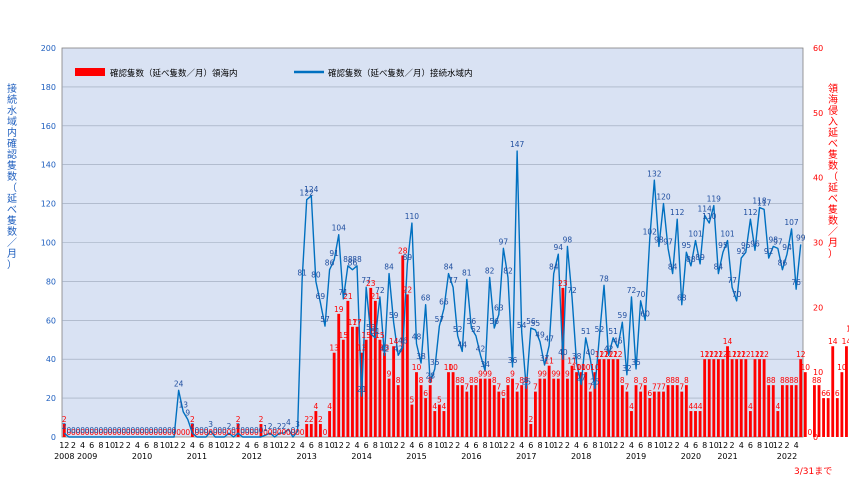  Describe the element at coordinates (334, 253) in the screenshot. I see `line-data-label: 91` at that location.